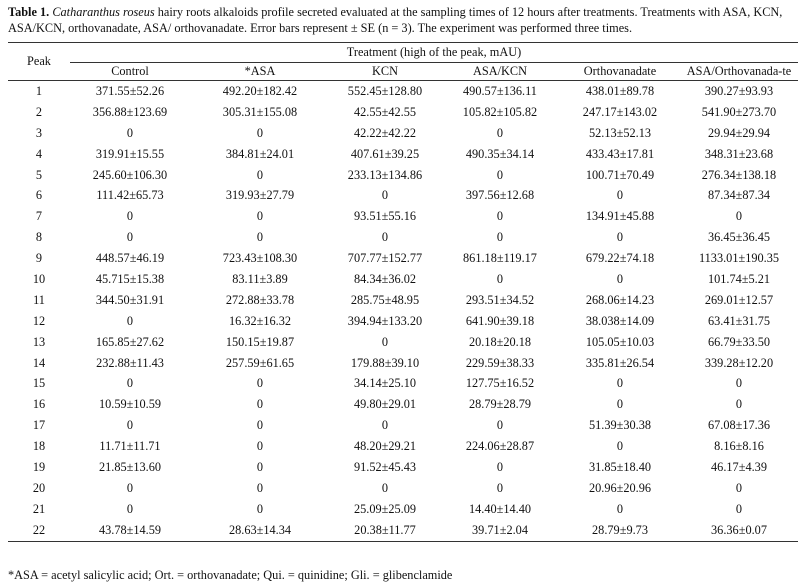  Describe the element at coordinates (39, 466) in the screenshot. I see `peak-cell: 19` at that location.